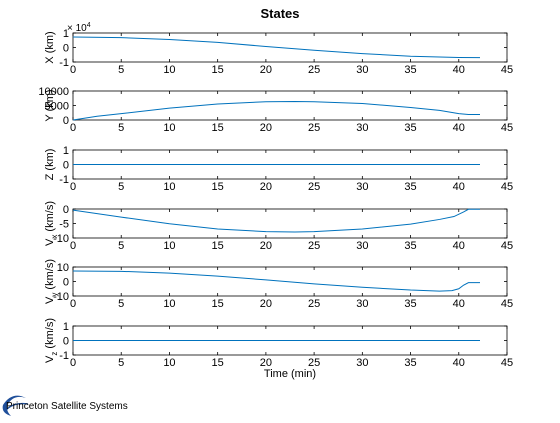  Describe the element at coordinates (50, 165) in the screenshot. I see `y-axis-label: Z (km)` at that location.